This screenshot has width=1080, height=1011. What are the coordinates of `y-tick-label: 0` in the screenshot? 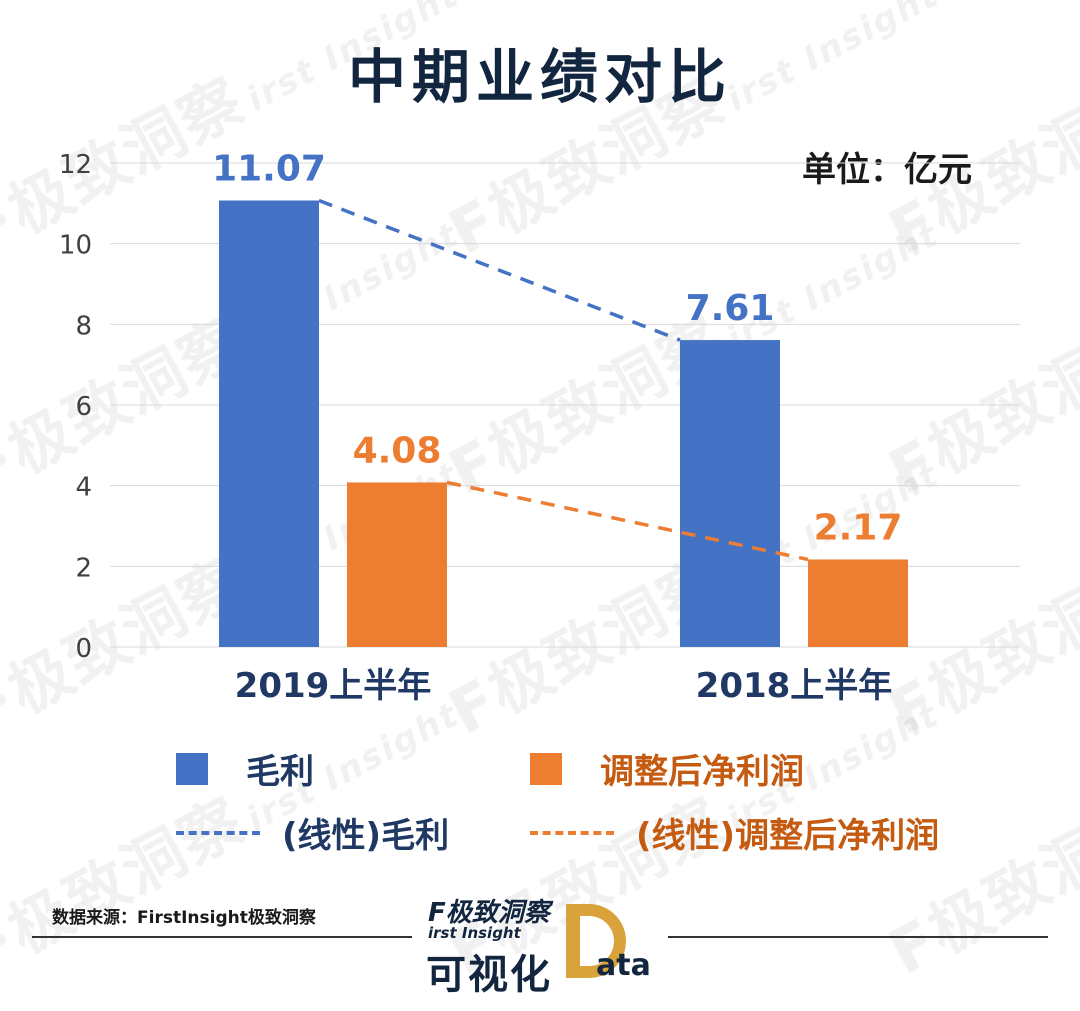 It's located at (83, 649).